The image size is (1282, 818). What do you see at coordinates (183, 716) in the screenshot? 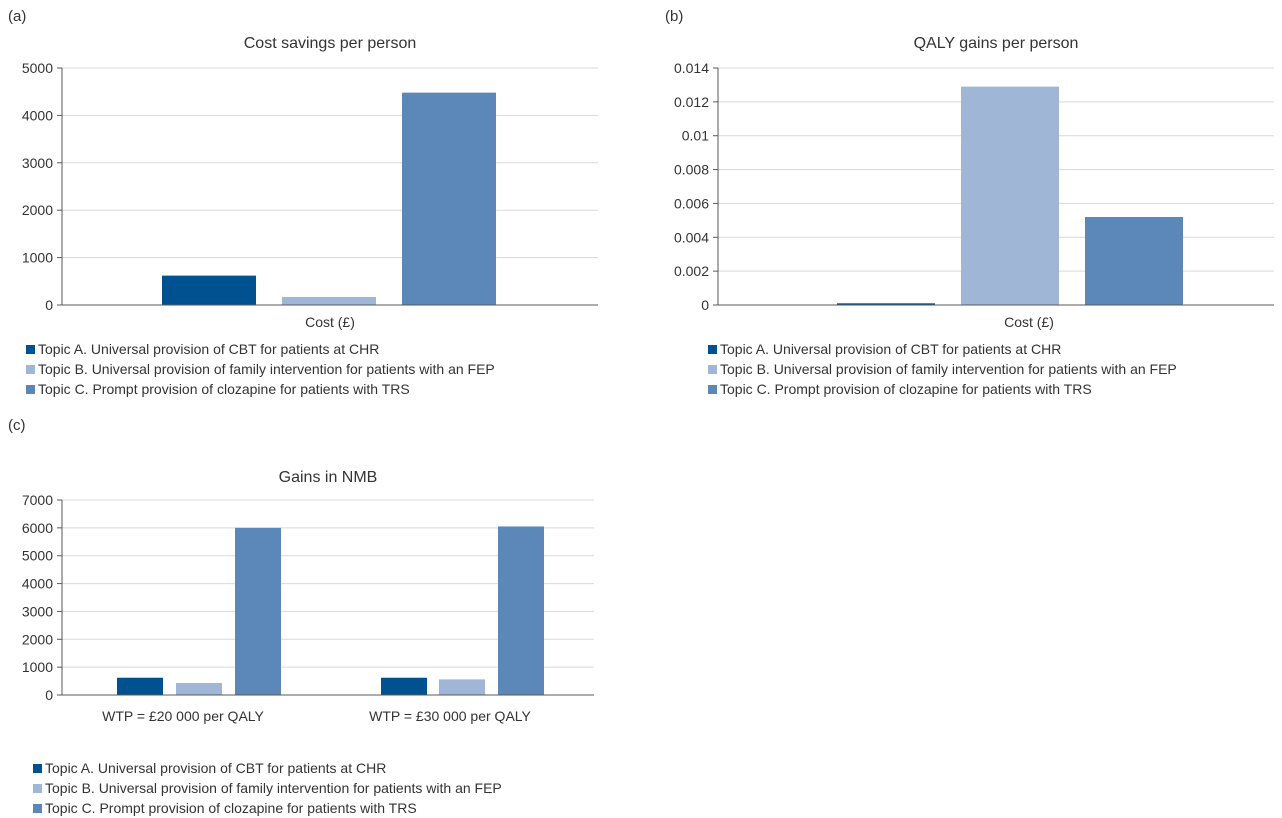
I see `x-category-label: WTP = £20 000 per QALY` at bounding box center [183, 716].